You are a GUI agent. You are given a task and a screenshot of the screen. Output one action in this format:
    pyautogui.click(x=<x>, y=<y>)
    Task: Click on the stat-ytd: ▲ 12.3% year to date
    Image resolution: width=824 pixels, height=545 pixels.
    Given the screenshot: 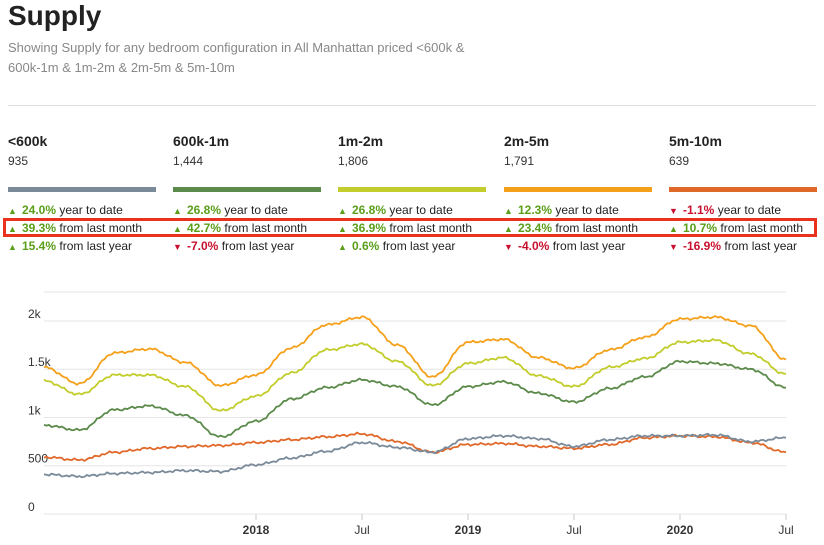 What is the action you would take?
    pyautogui.click(x=561, y=210)
    